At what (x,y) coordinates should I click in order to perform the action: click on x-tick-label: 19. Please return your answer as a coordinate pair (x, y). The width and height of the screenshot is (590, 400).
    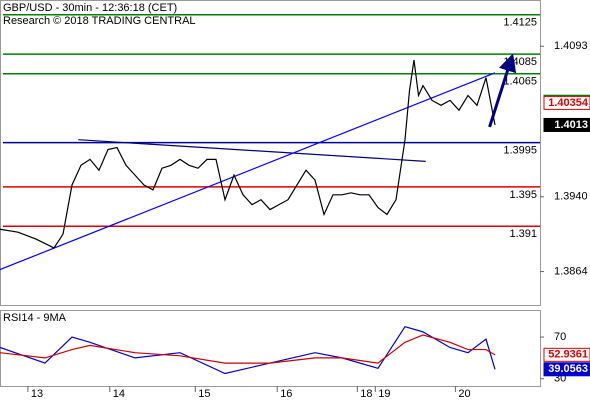
    Looking at the image, I should click on (384, 394).